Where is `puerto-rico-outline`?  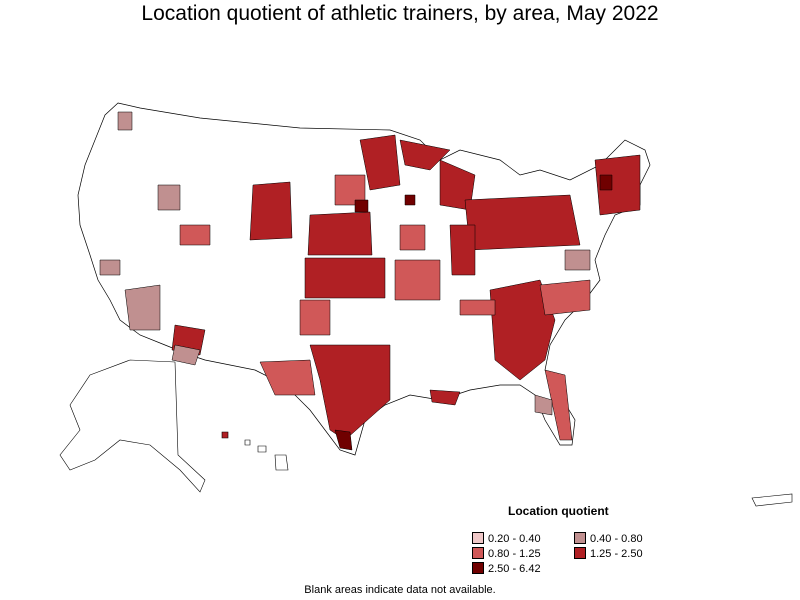
puerto-rico-outline is located at coordinates (772, 500).